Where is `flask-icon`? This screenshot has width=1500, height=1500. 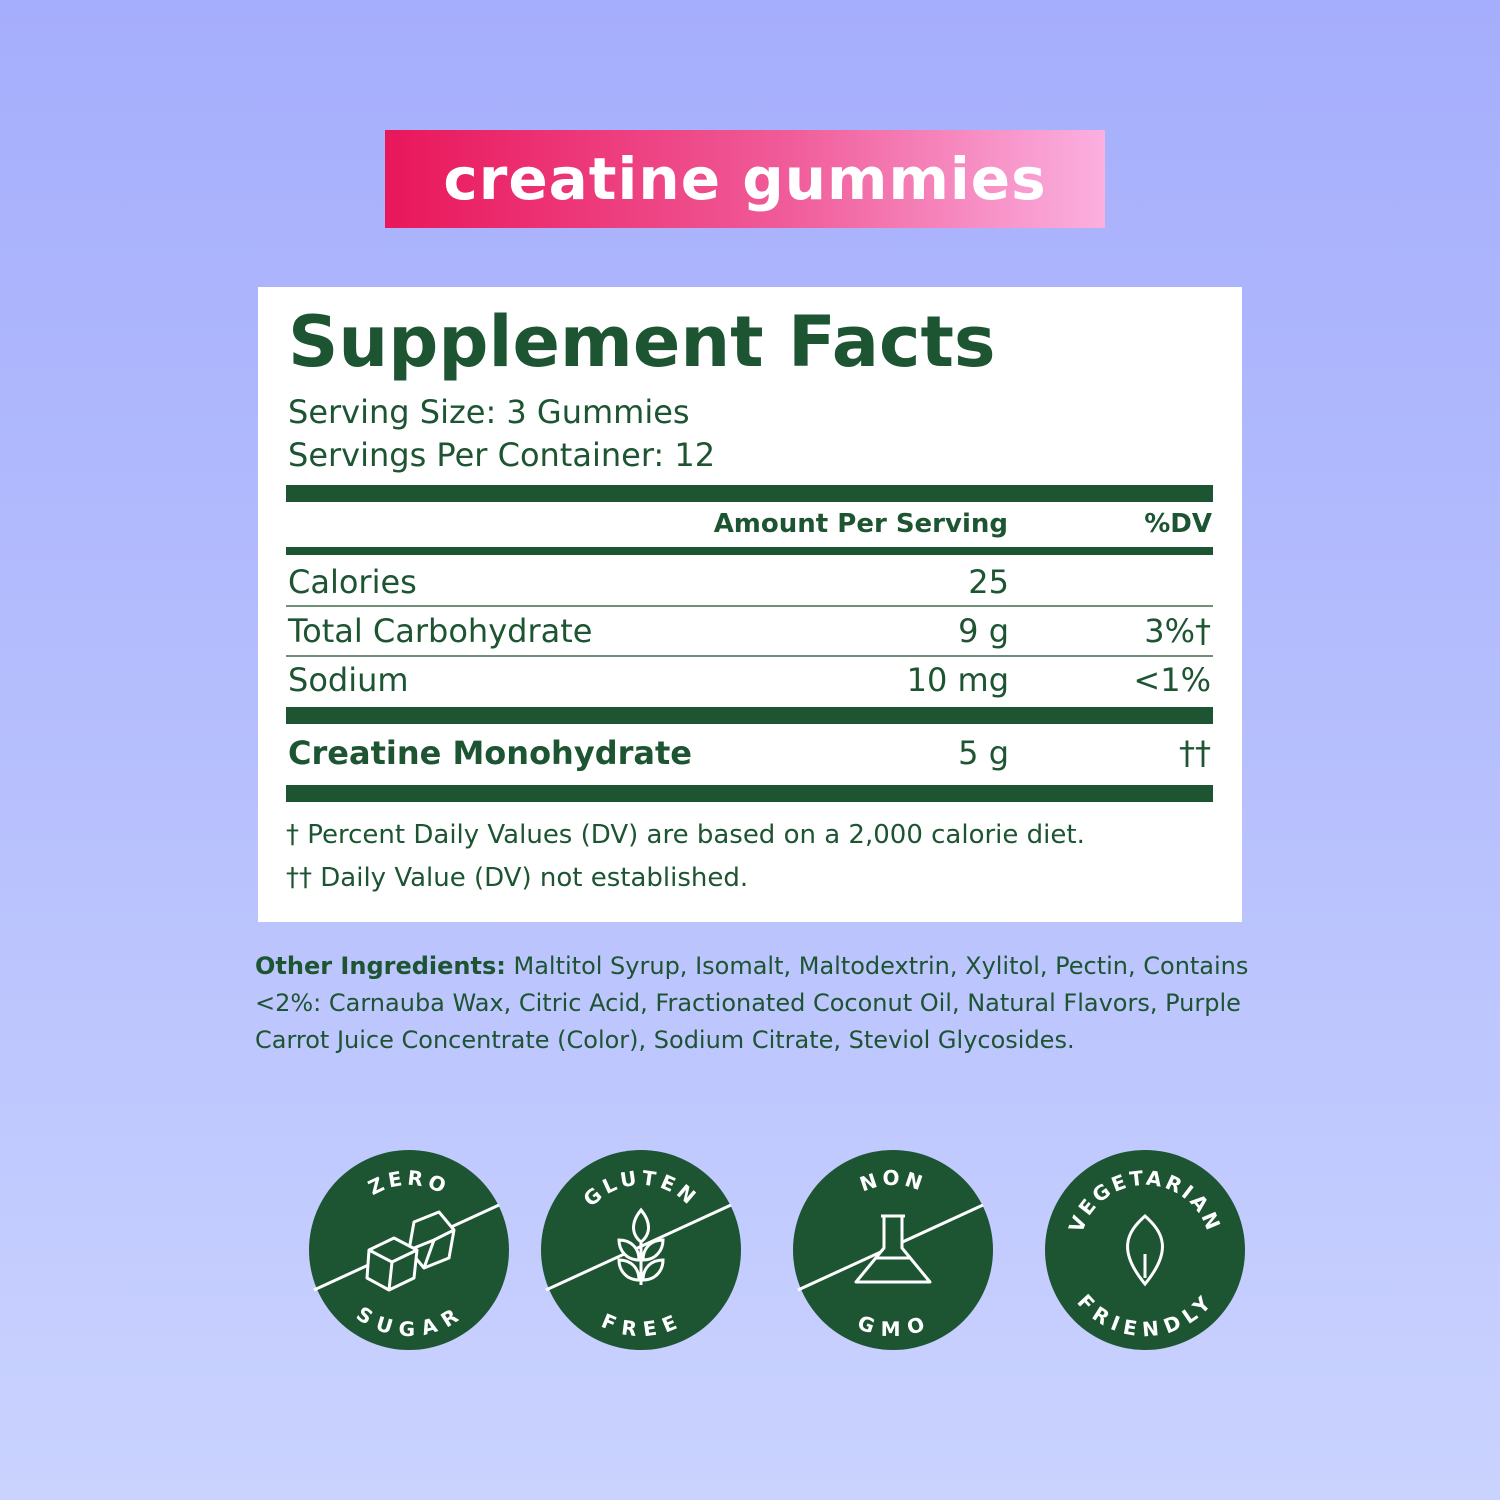 flask-icon is located at coordinates (893, 1249).